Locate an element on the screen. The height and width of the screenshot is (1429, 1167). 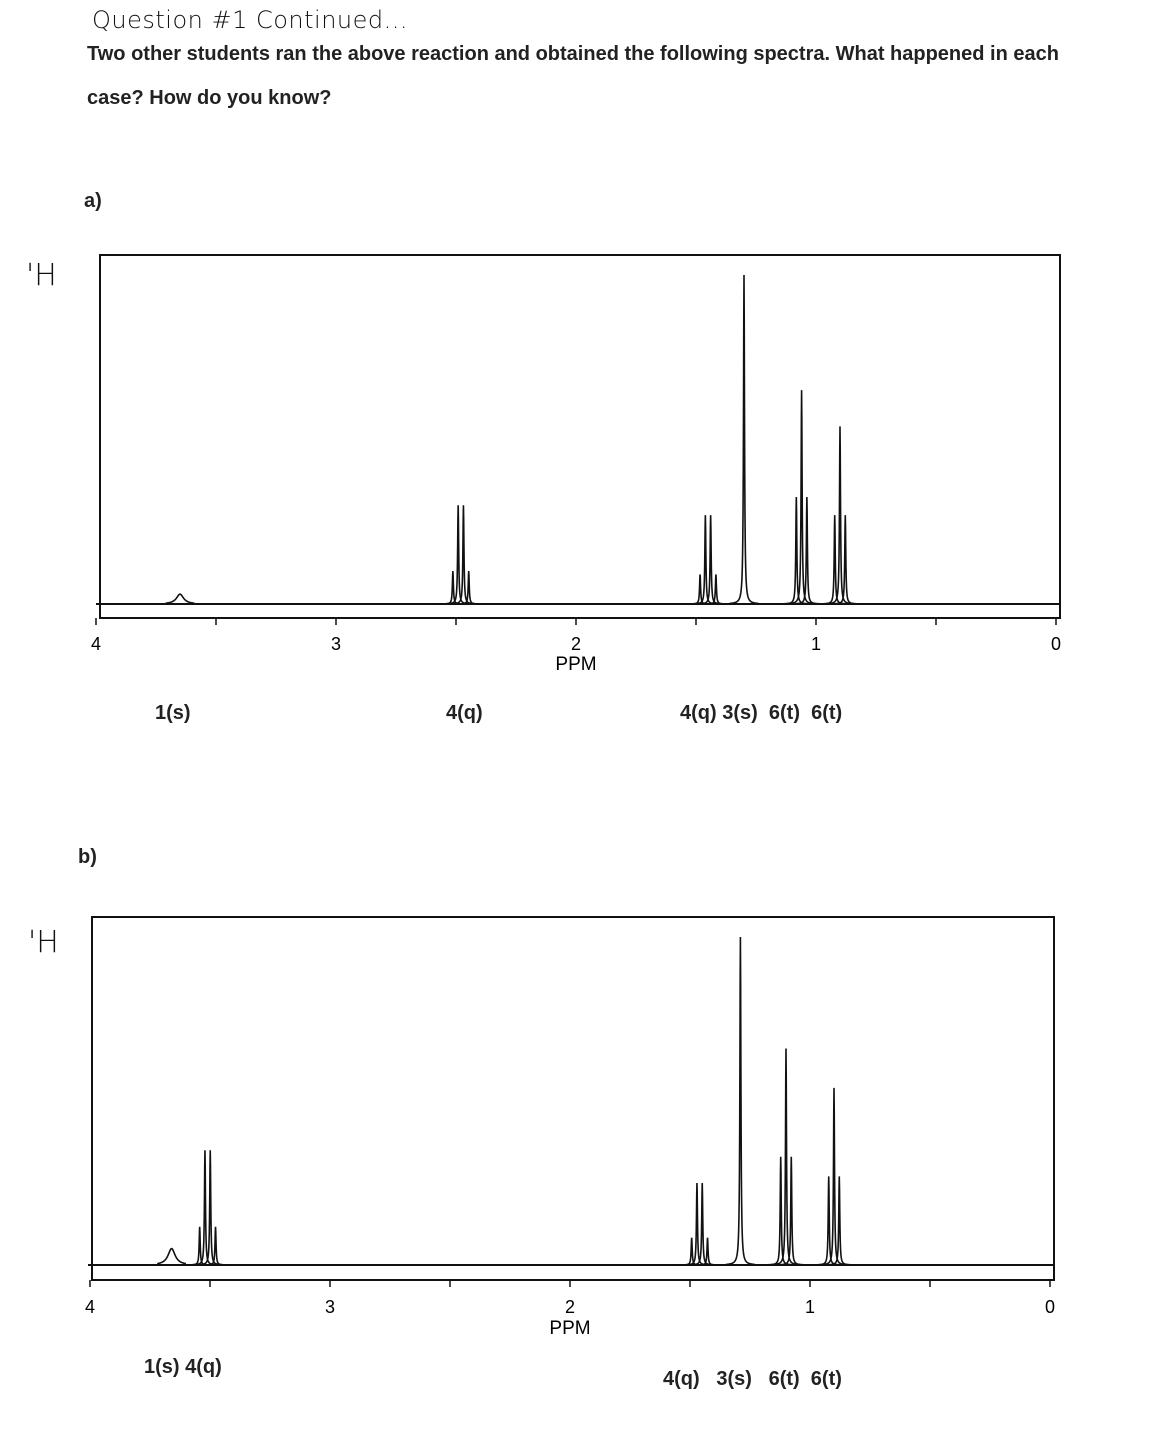
part-b-label: b) is located at coordinates (87, 857).